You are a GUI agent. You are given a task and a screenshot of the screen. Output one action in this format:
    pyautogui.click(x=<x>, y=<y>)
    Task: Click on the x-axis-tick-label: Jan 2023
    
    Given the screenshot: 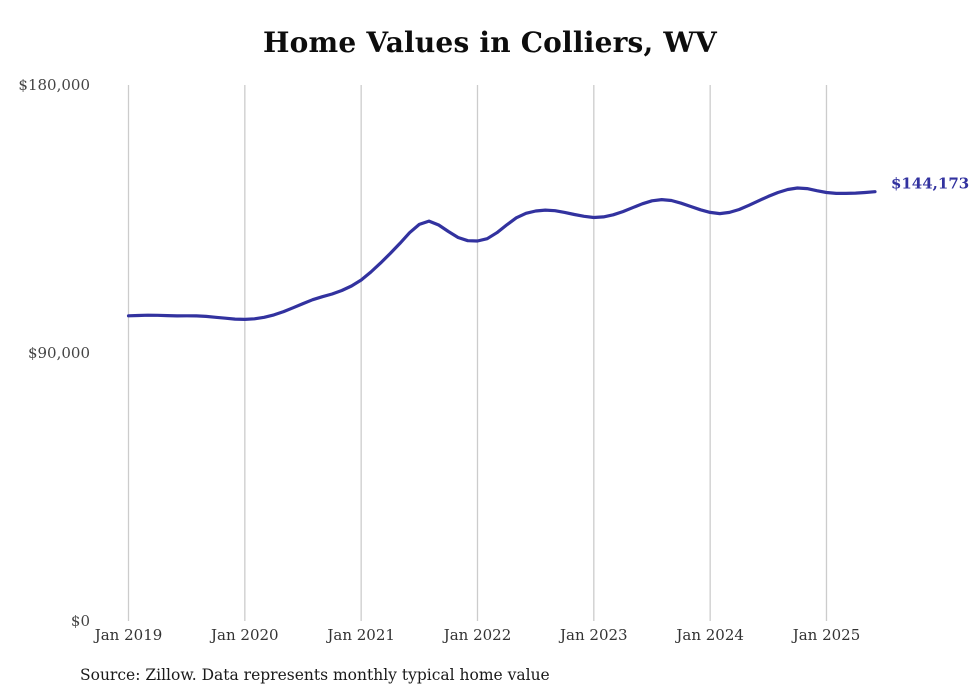 What is the action you would take?
    pyautogui.click(x=593, y=635)
    